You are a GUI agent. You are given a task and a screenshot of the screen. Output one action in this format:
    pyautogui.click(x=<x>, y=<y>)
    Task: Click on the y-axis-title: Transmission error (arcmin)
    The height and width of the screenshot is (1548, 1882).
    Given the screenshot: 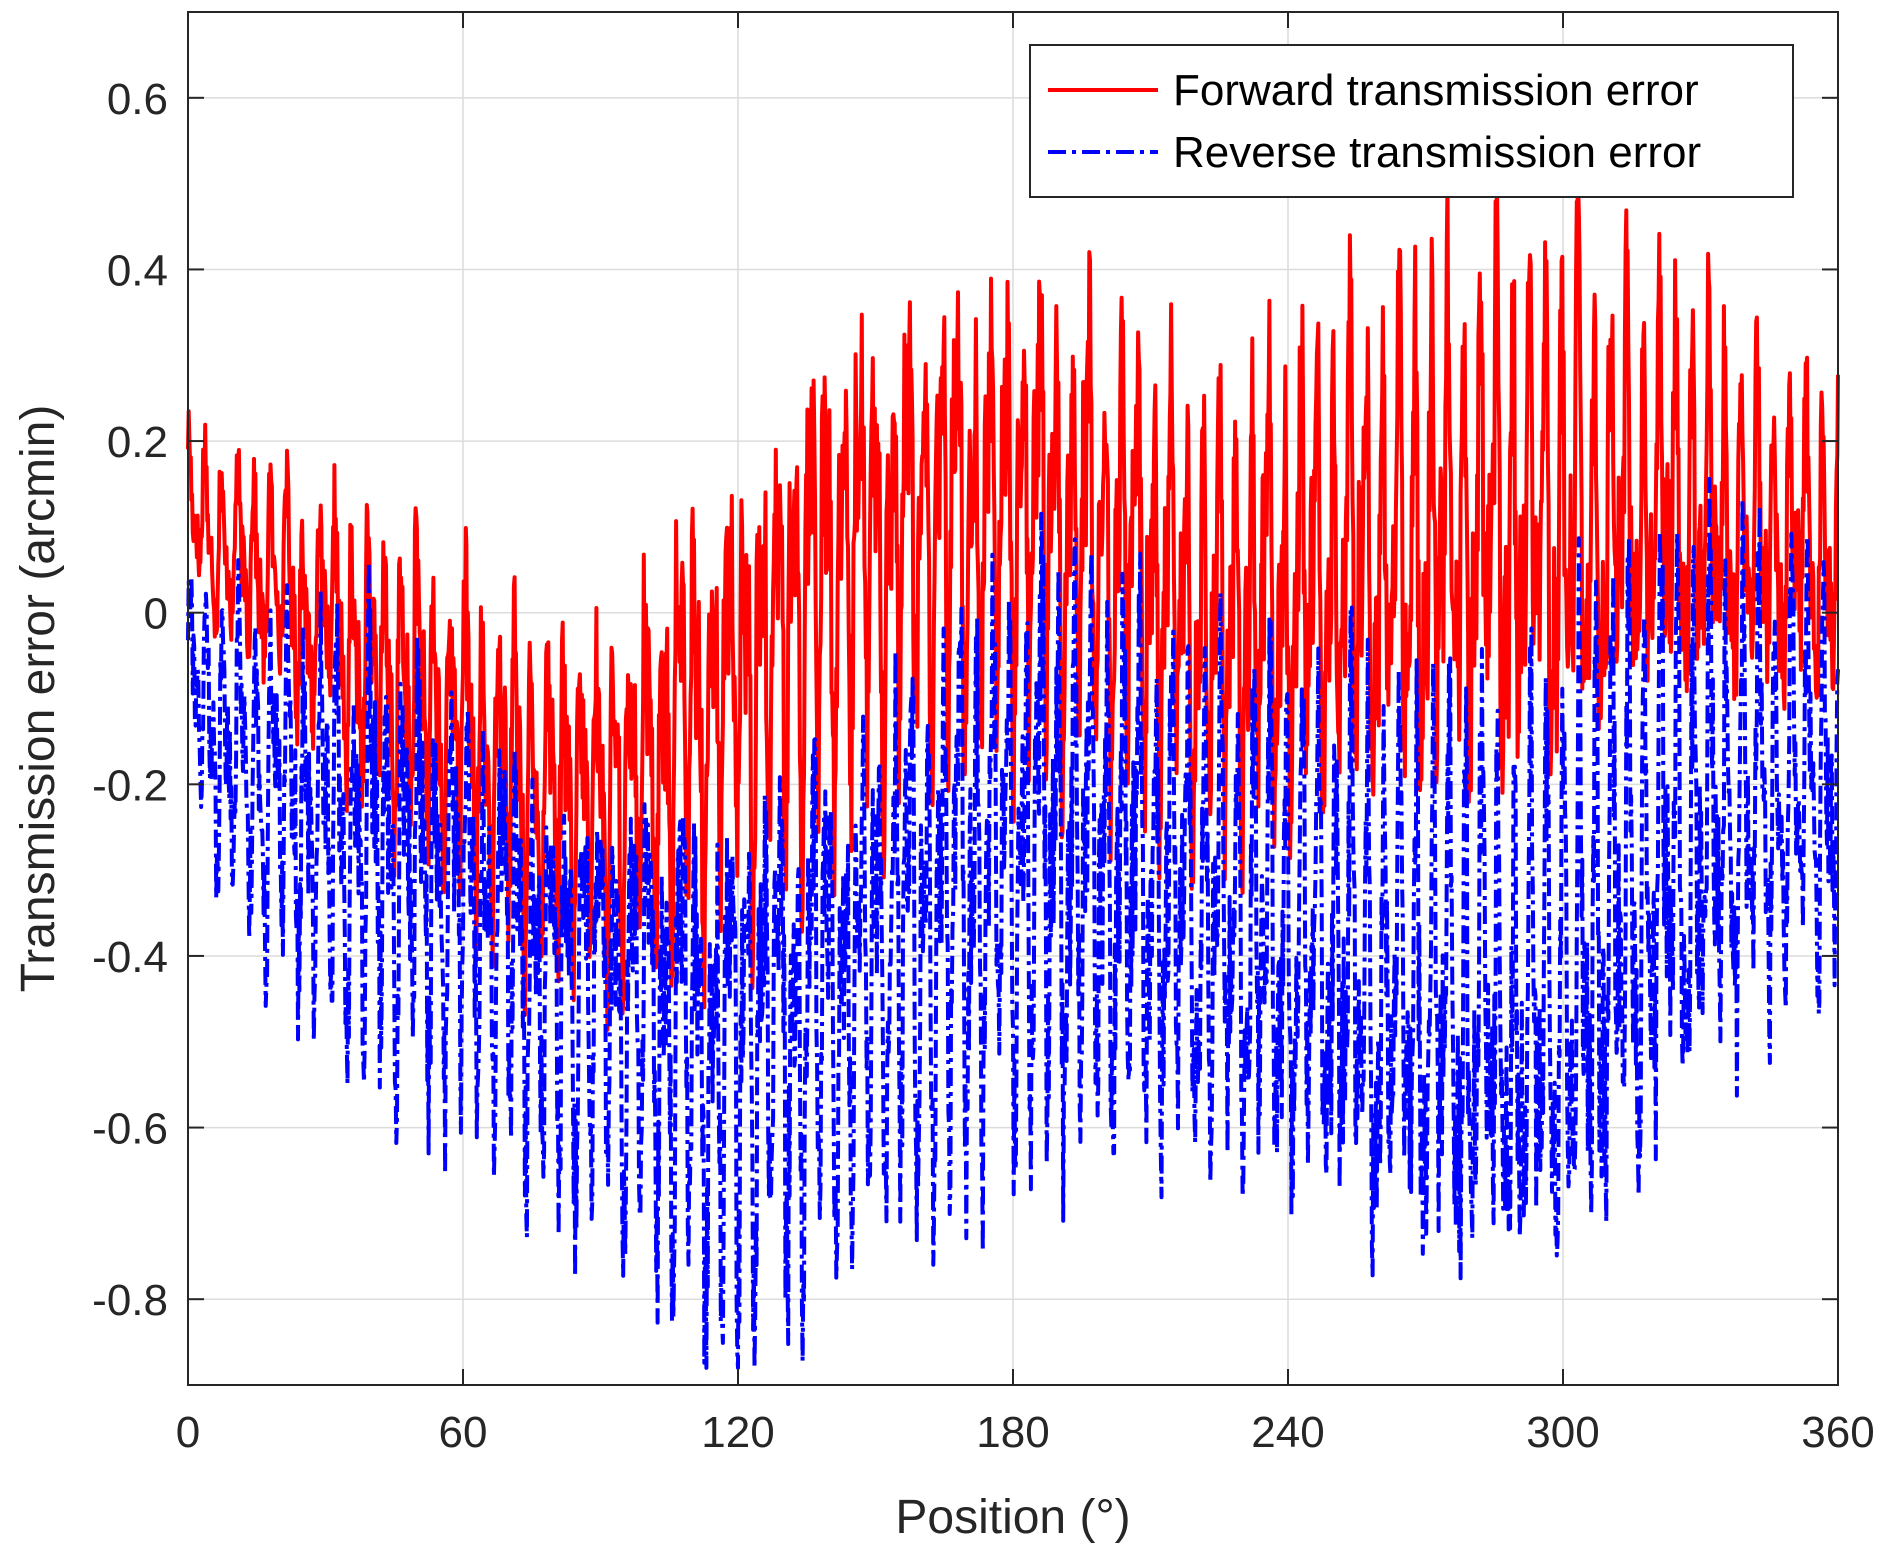 What is the action you would take?
    pyautogui.click(x=38, y=699)
    